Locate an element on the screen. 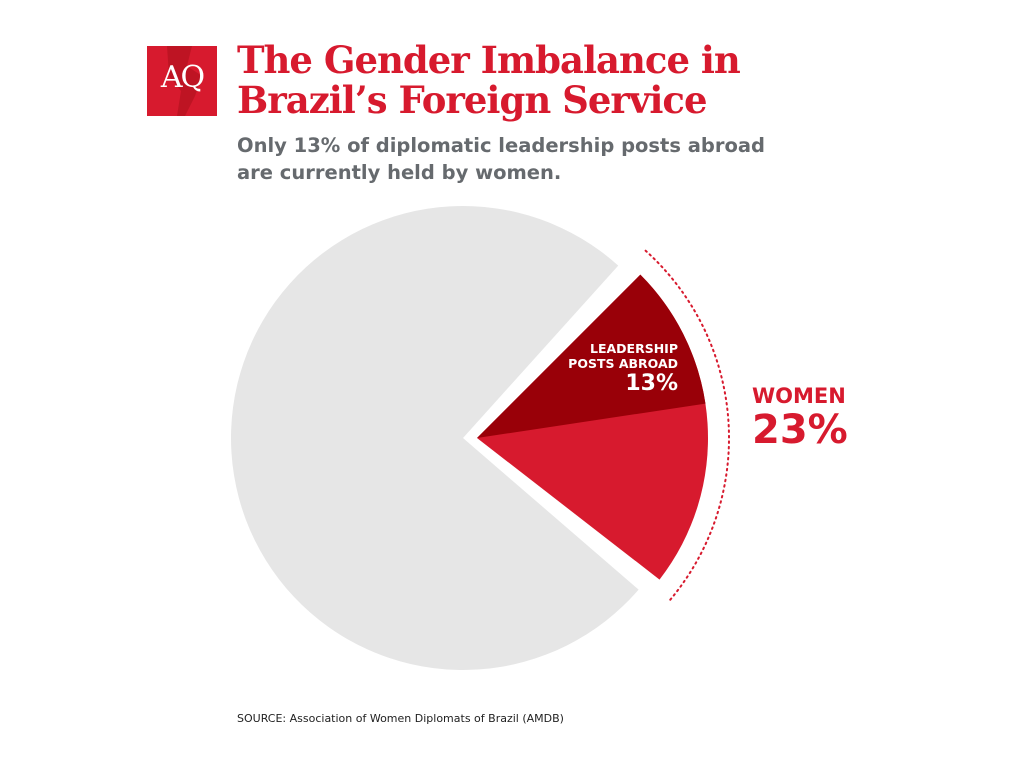  pie-slice-leadership is located at coordinates (591, 356).